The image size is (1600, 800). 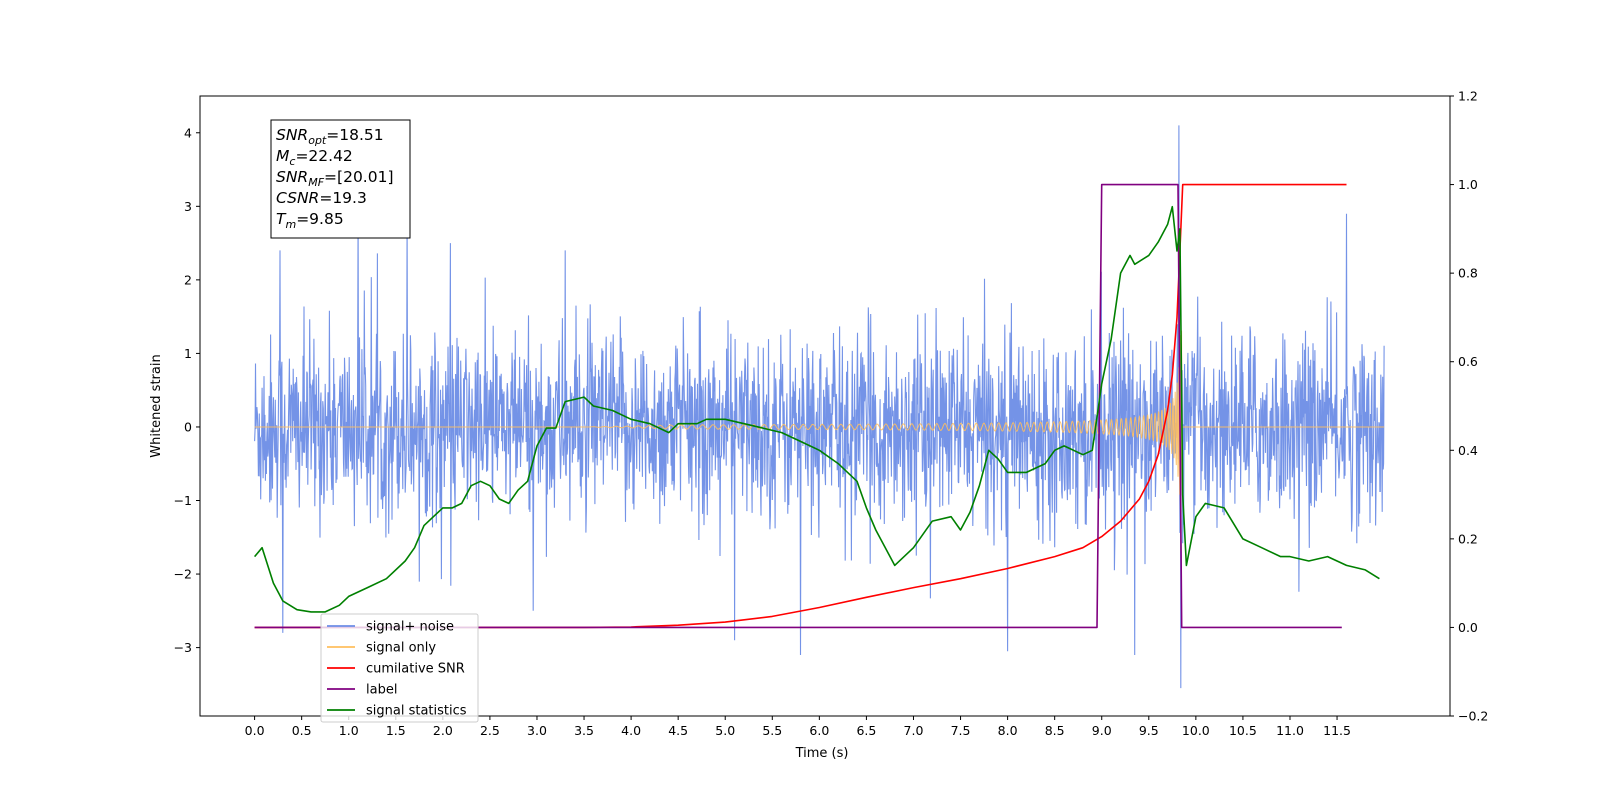 I want to click on legend-label: signal statistics, so click(x=416, y=711).